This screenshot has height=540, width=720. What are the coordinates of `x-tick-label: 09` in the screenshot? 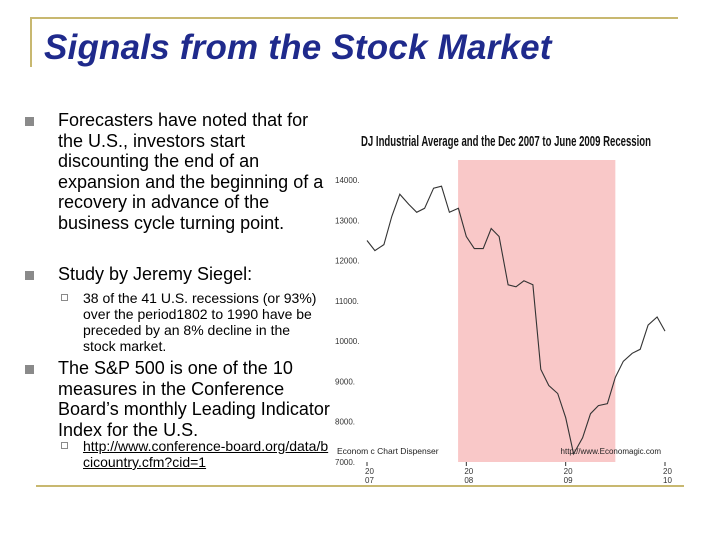 It's located at (568, 480).